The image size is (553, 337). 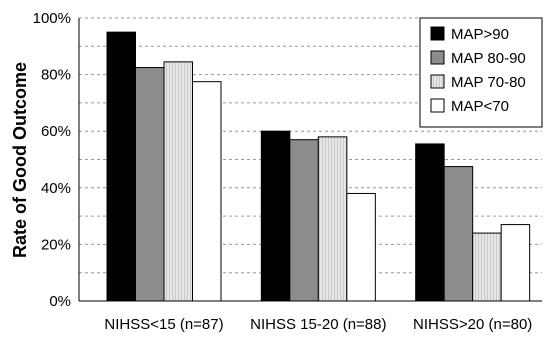 I want to click on category-label: NIHSS 15-20 (n=88), so click(x=318, y=324).